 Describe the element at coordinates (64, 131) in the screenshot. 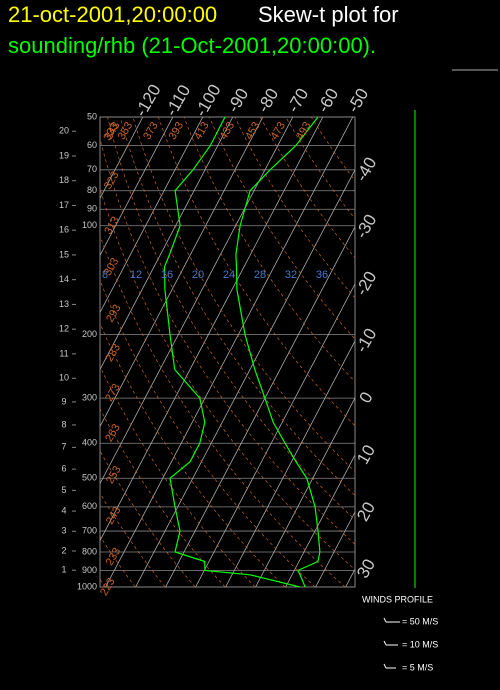

I see `height-tick-label: 20` at that location.